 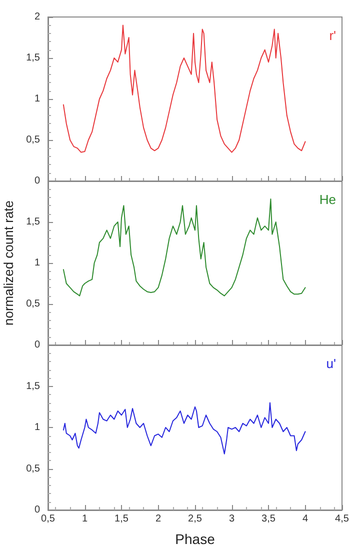 What do you see at coordinates (269, 519) in the screenshot?
I see `x-tick-label: 3,5` at bounding box center [269, 519].